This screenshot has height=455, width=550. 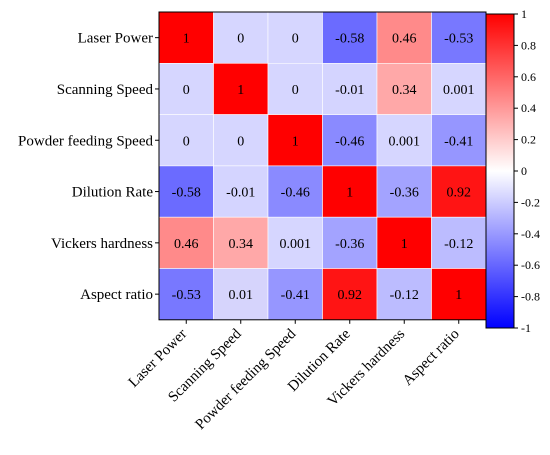 I want to click on colorbar-tick-label: 0.2, so click(x=528, y=140).